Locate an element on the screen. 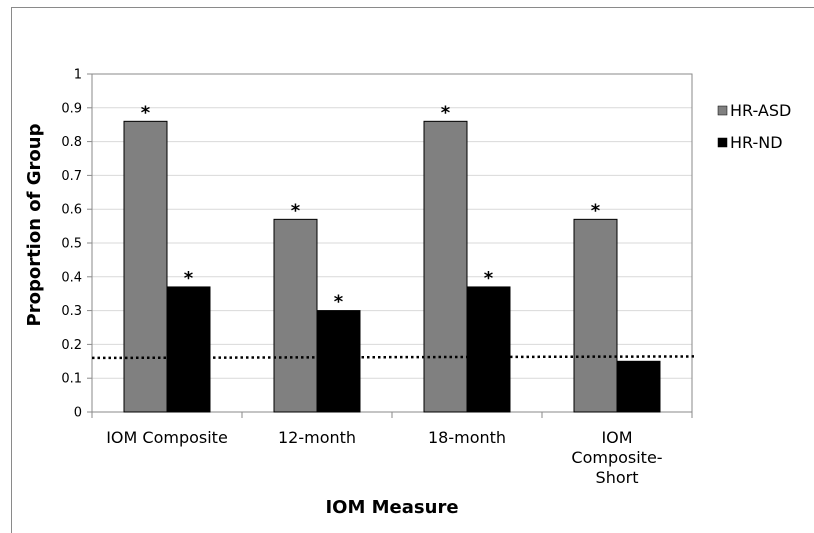 This screenshot has height=533, width=814. legend-label: HR-ASD is located at coordinates (760, 110).